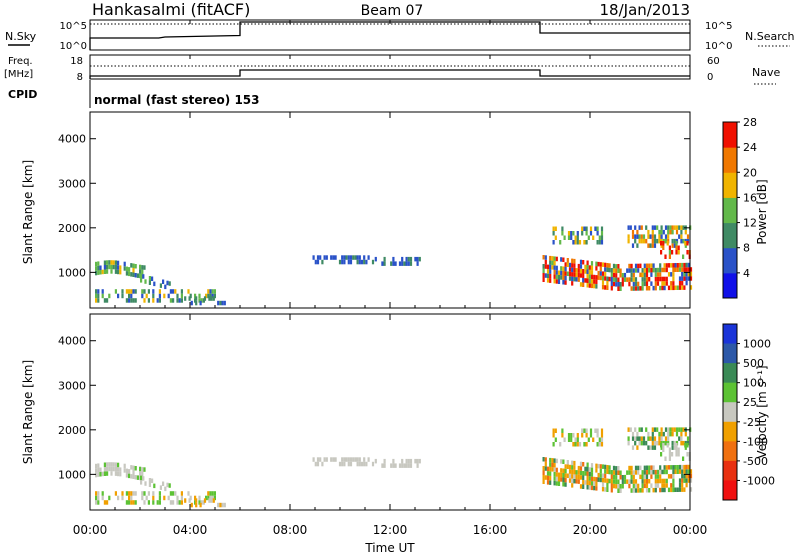 The image size is (800, 558). I want to click on x-axis-label: Time UT, so click(389, 547).